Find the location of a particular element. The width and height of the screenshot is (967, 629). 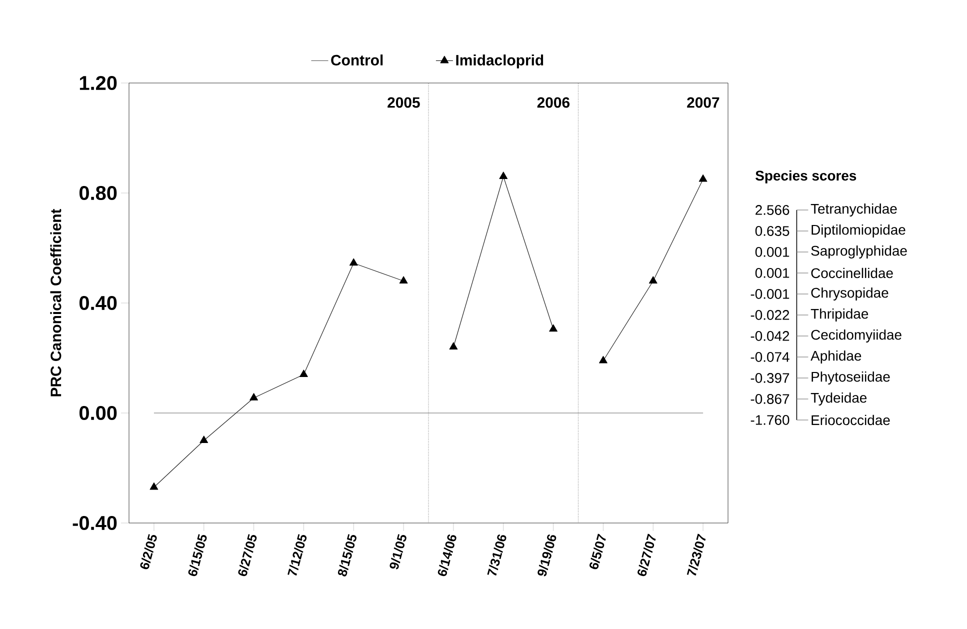

y-tick-label: 0.80 is located at coordinates (98, 193).